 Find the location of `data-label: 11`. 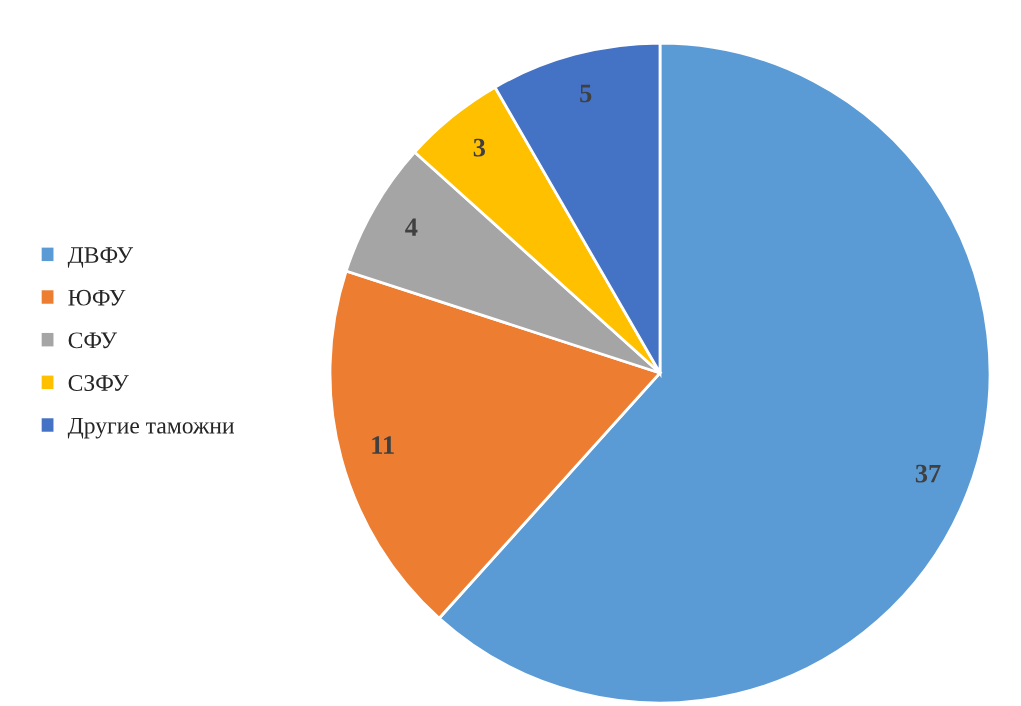

data-label: 11 is located at coordinates (383, 445).